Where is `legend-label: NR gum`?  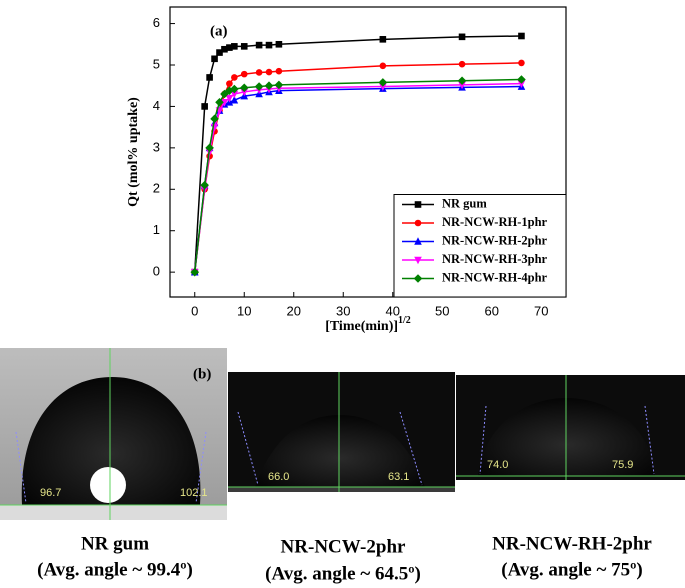 legend-label: NR gum is located at coordinates (464, 203).